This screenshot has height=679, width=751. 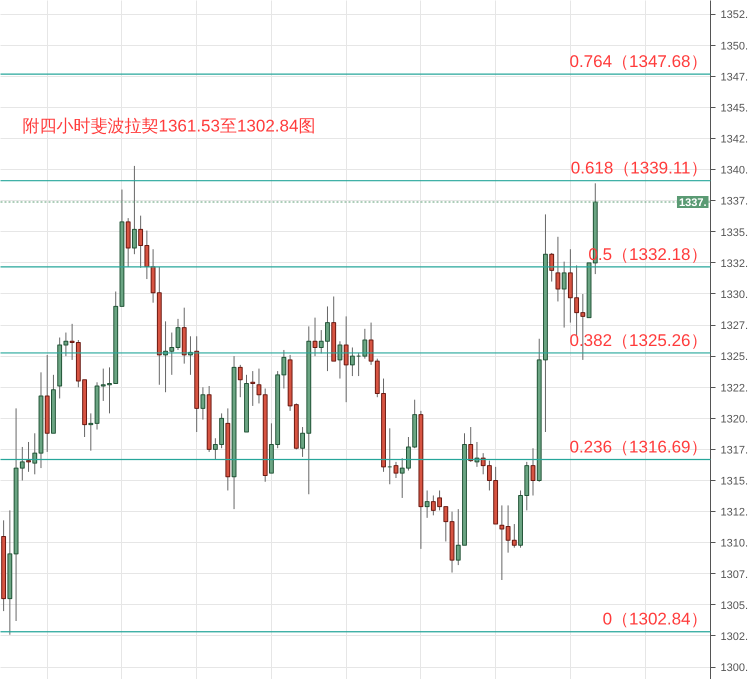 I want to click on y-tick-label: 1352., so click(x=734, y=15).